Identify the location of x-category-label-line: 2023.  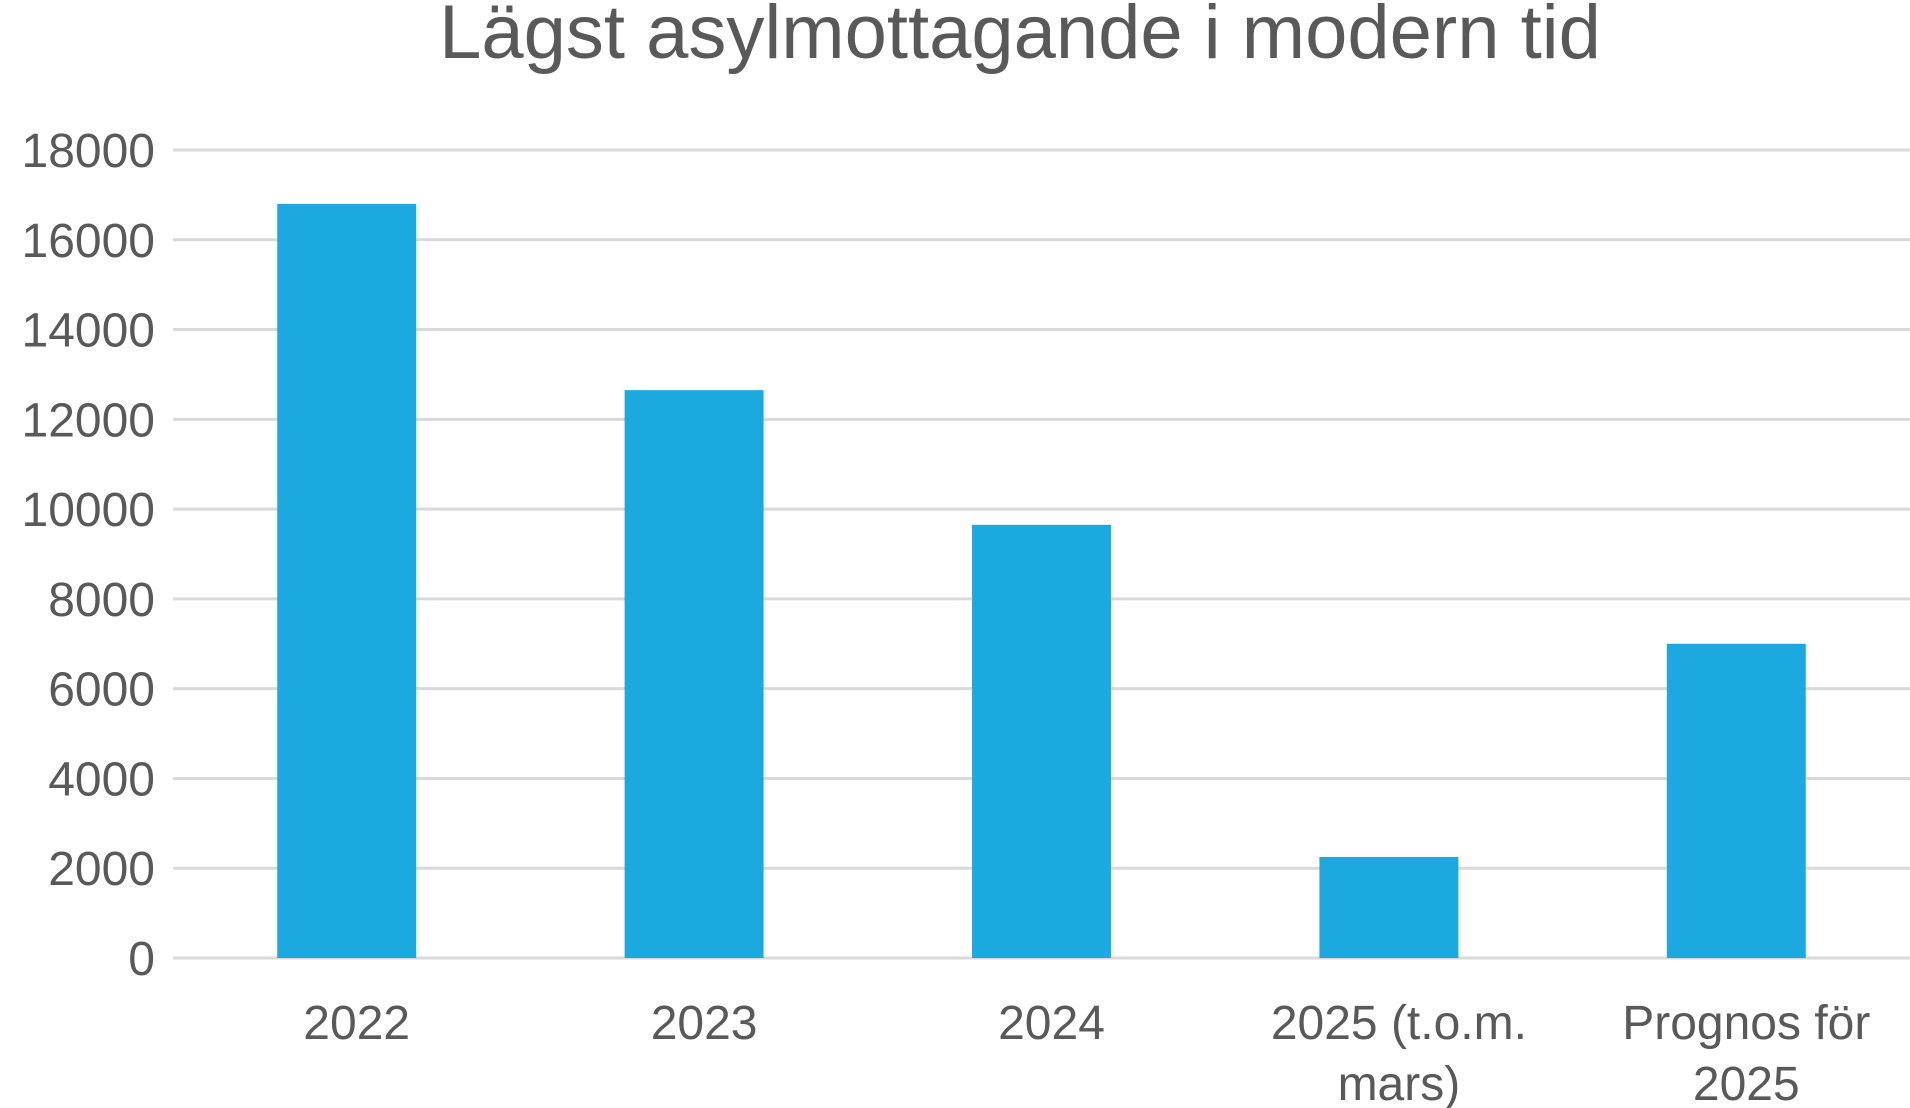
(704, 1023).